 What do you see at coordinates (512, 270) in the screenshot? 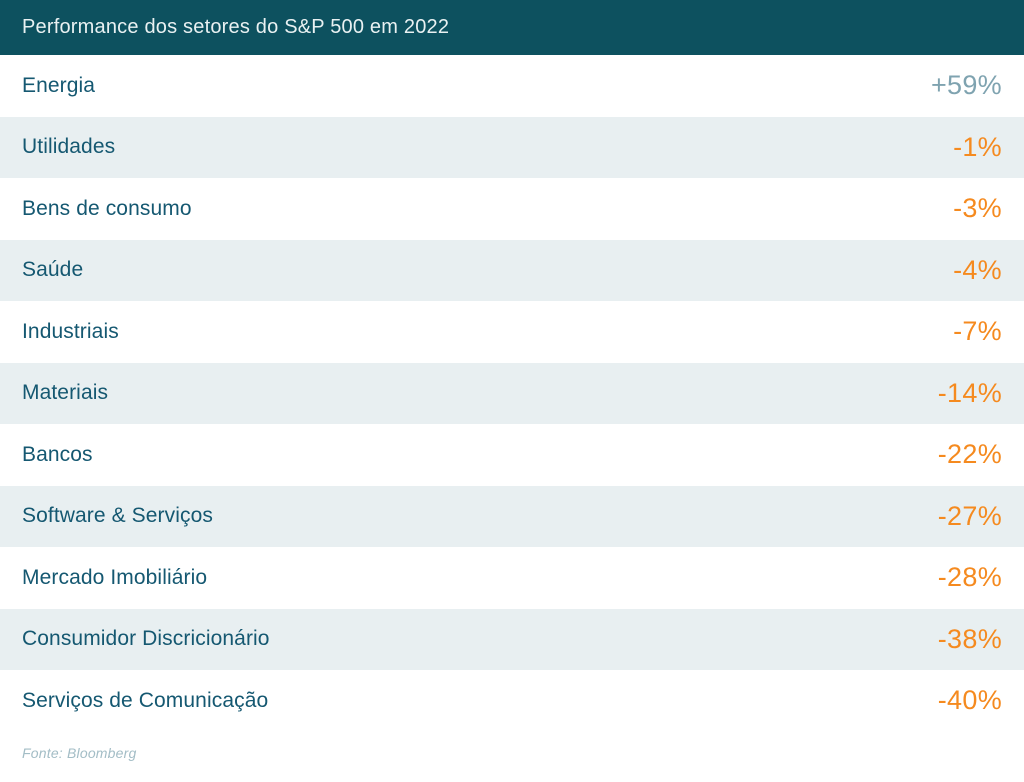
I see `table-row: Saúde -4%` at bounding box center [512, 270].